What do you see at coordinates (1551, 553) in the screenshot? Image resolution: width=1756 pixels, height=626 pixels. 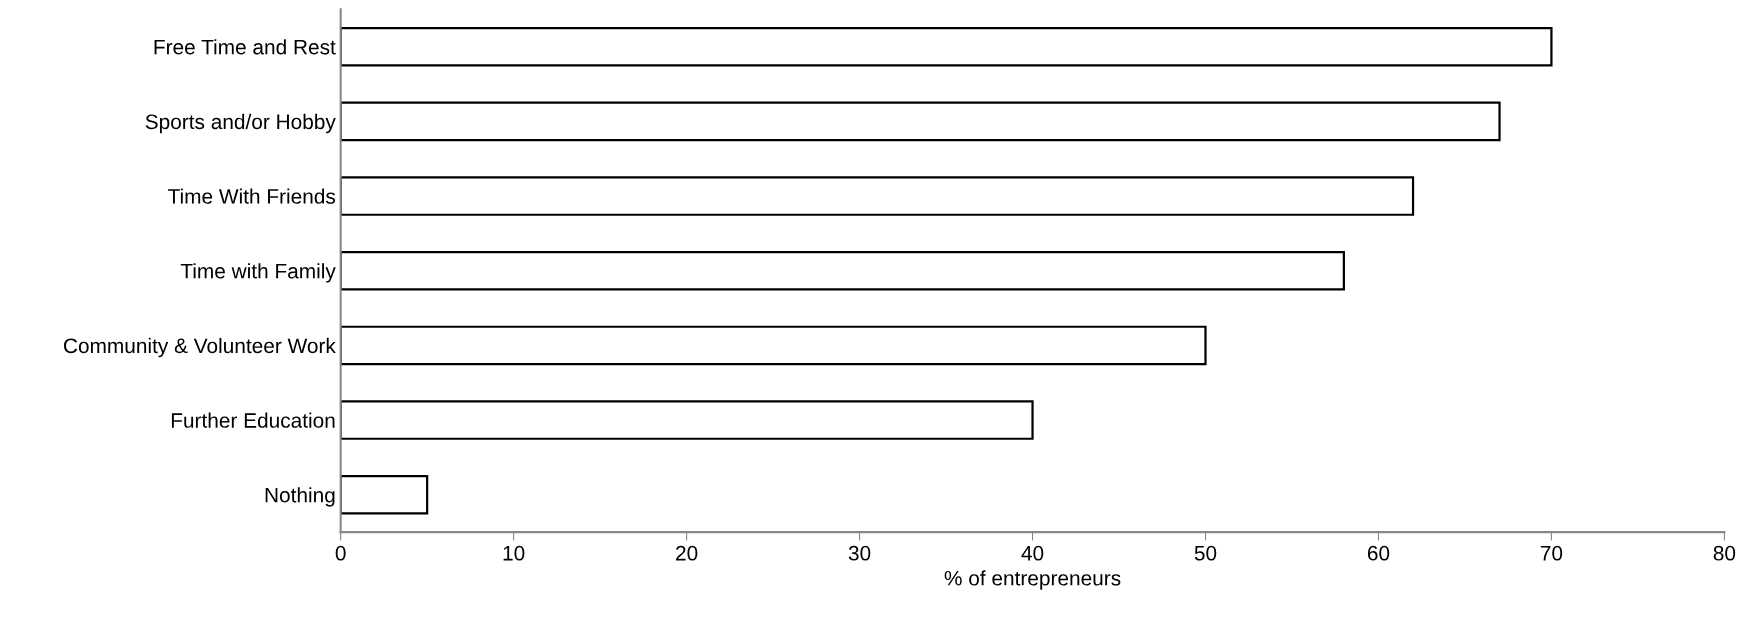 I see `x-tick-label: 70` at bounding box center [1551, 553].